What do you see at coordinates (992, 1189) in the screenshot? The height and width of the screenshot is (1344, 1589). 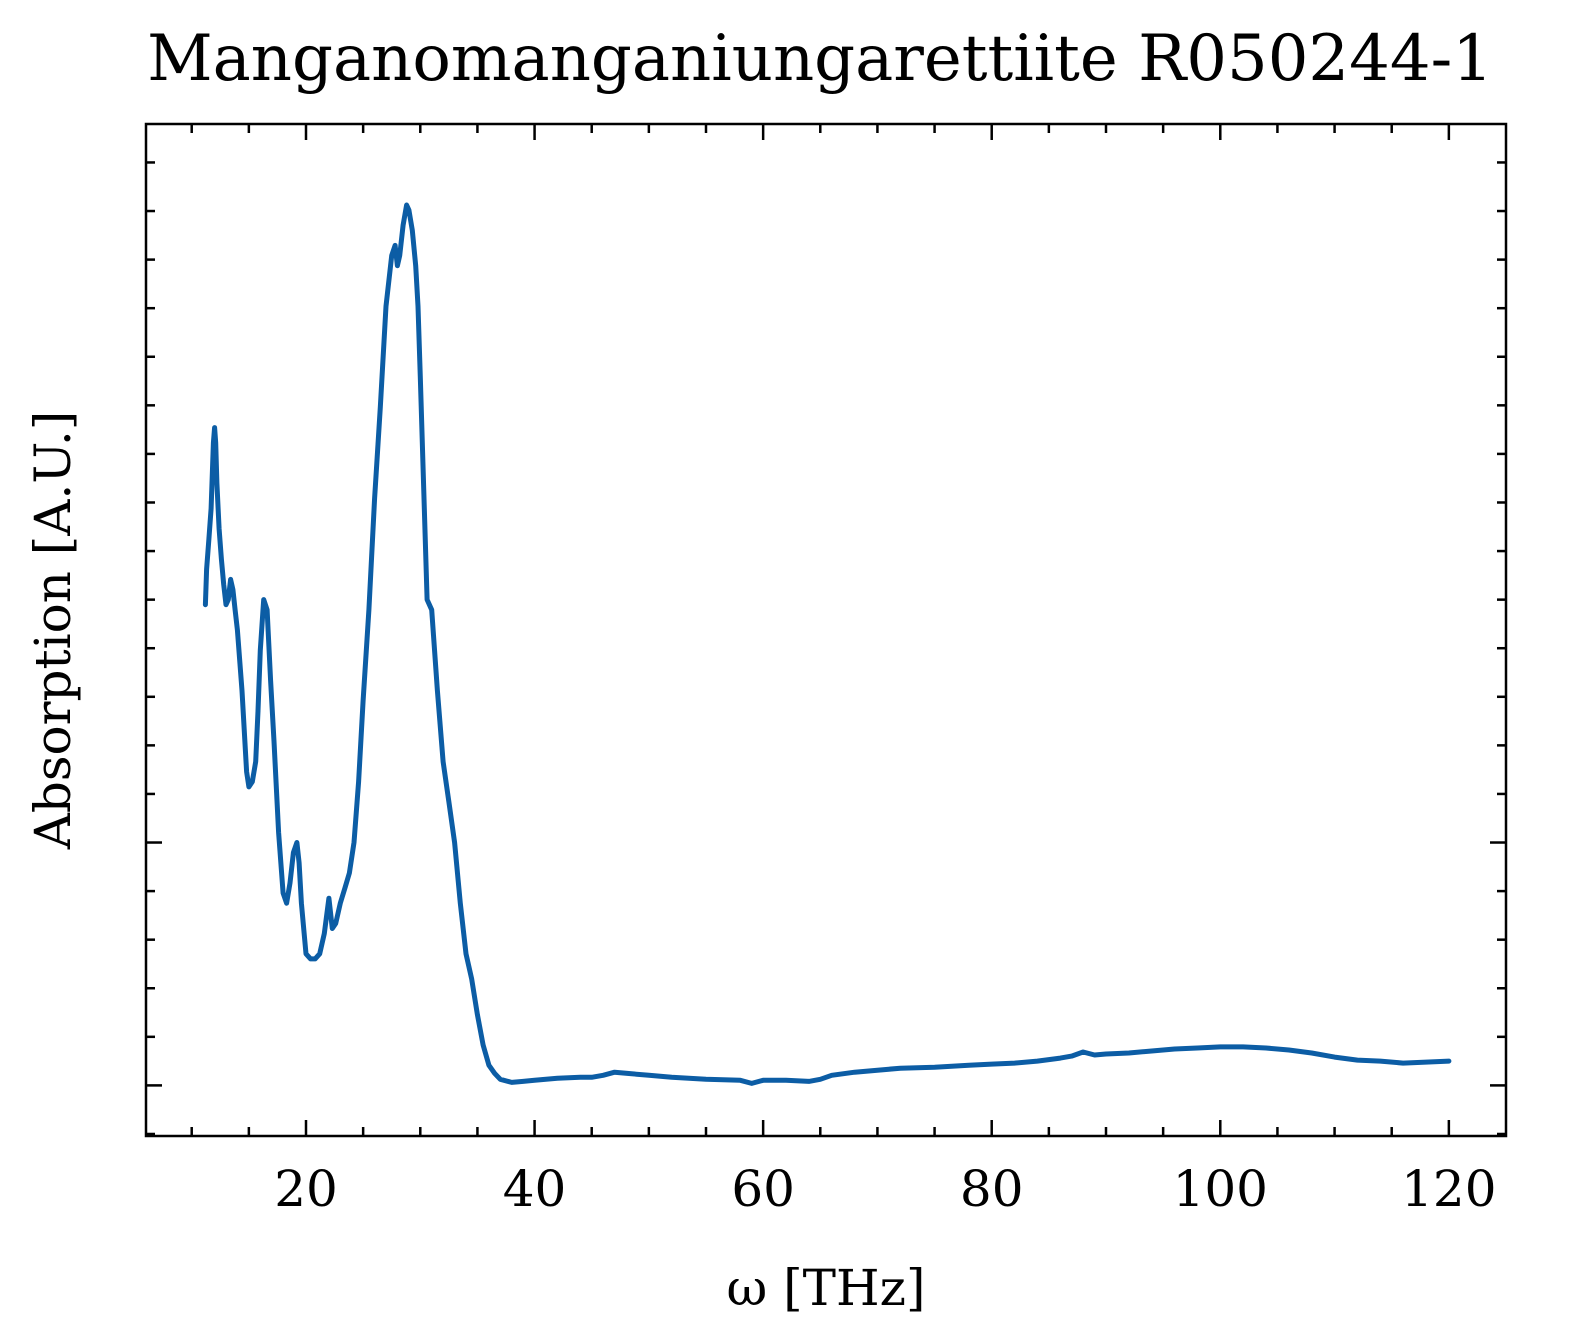 I see `x-tick-label: 80` at bounding box center [992, 1189].